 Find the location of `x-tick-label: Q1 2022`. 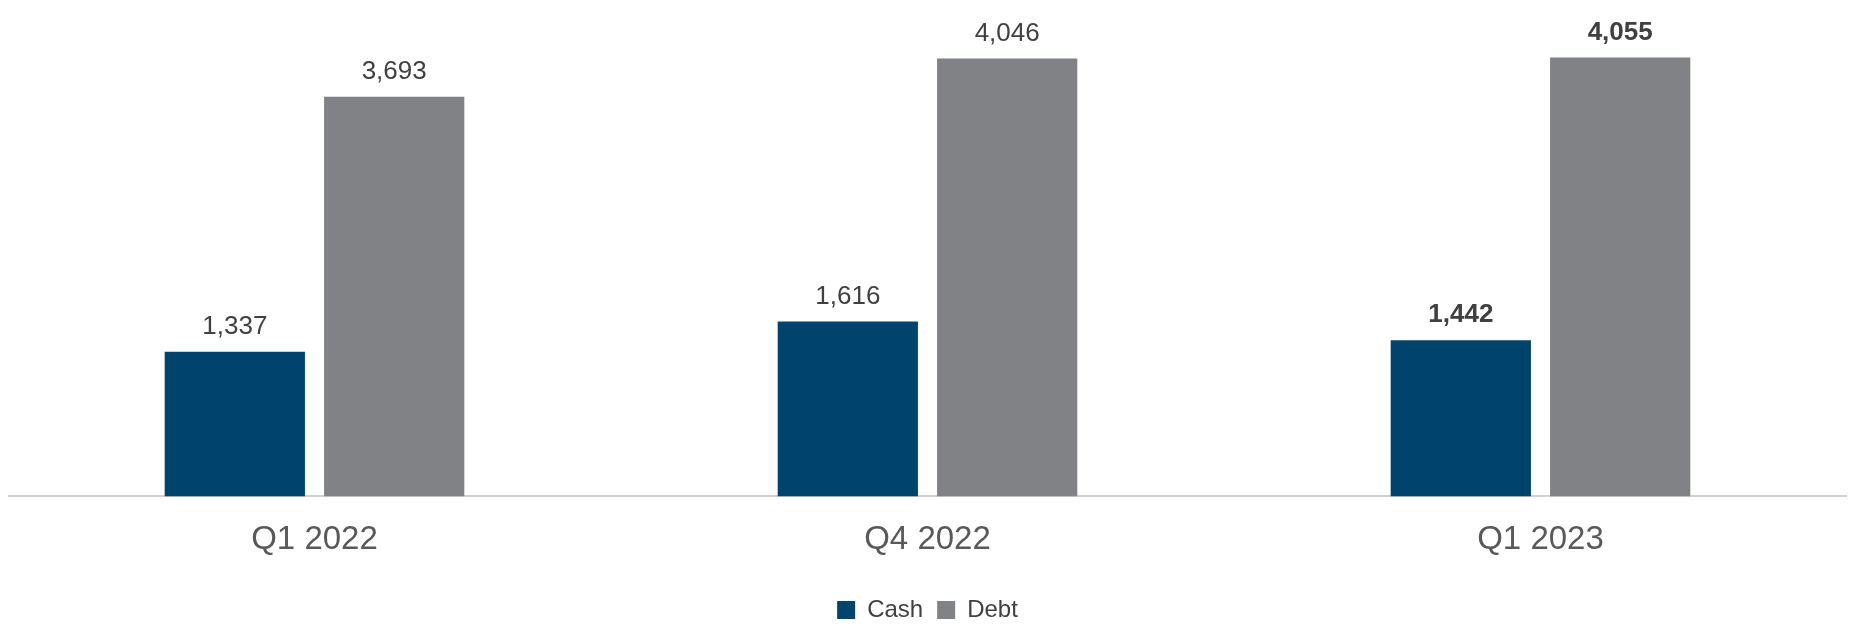

x-tick-label: Q1 2022 is located at coordinates (314, 538).